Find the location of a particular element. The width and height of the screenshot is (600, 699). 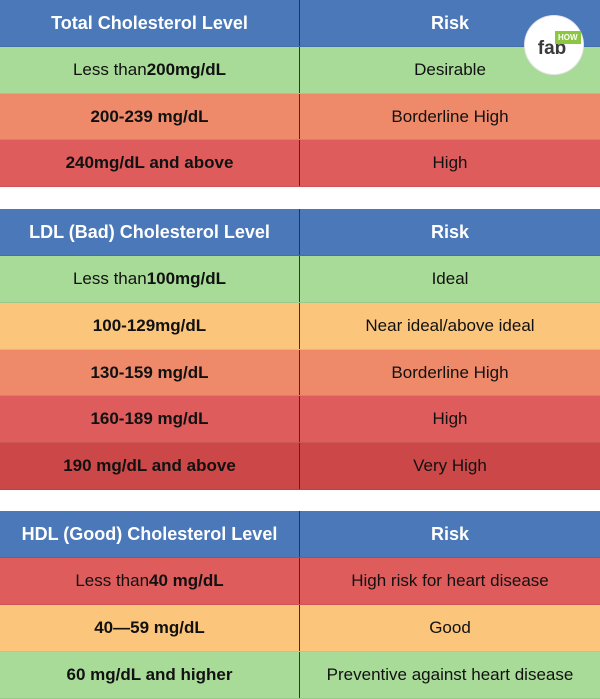

table-row: 190 mg/dL and above Very High is located at coordinates (300, 466).